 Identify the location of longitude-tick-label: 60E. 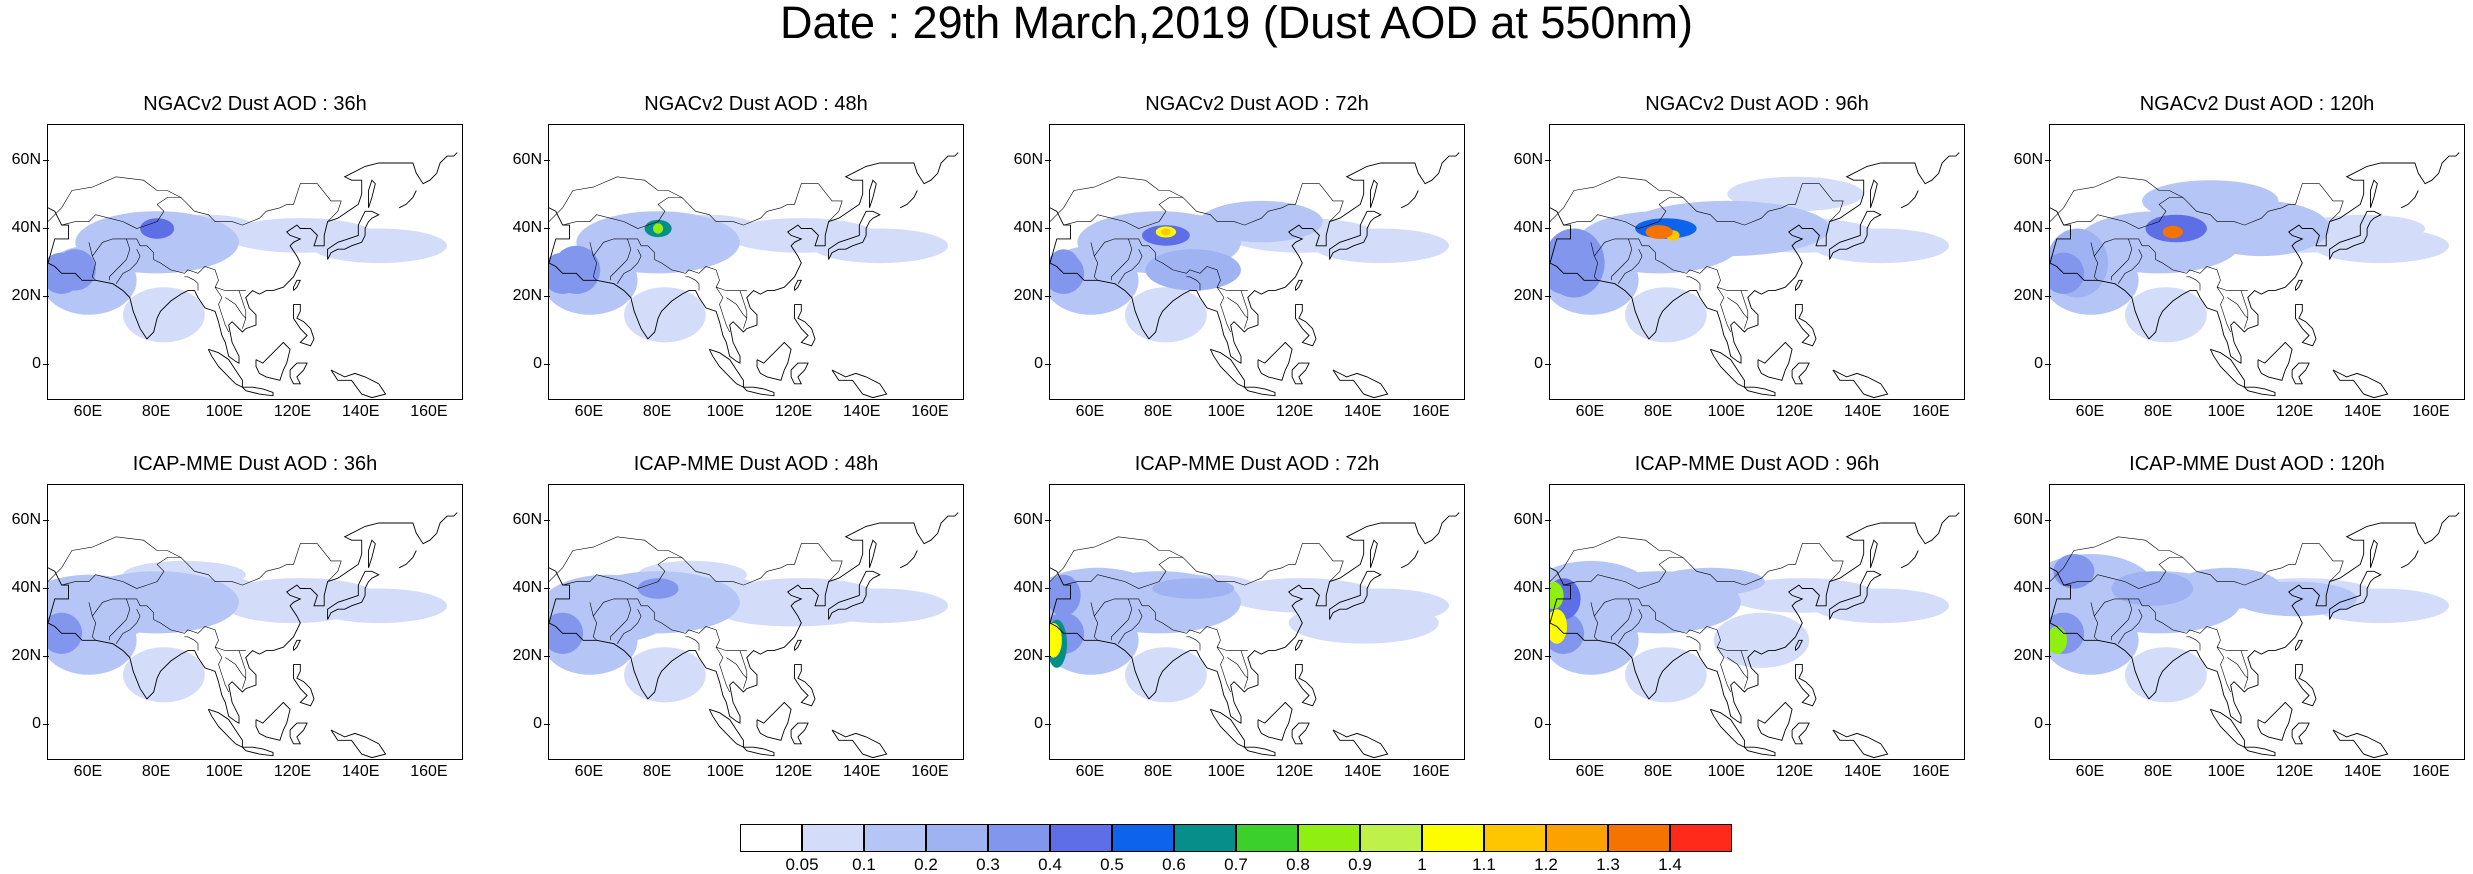
(2090, 771).